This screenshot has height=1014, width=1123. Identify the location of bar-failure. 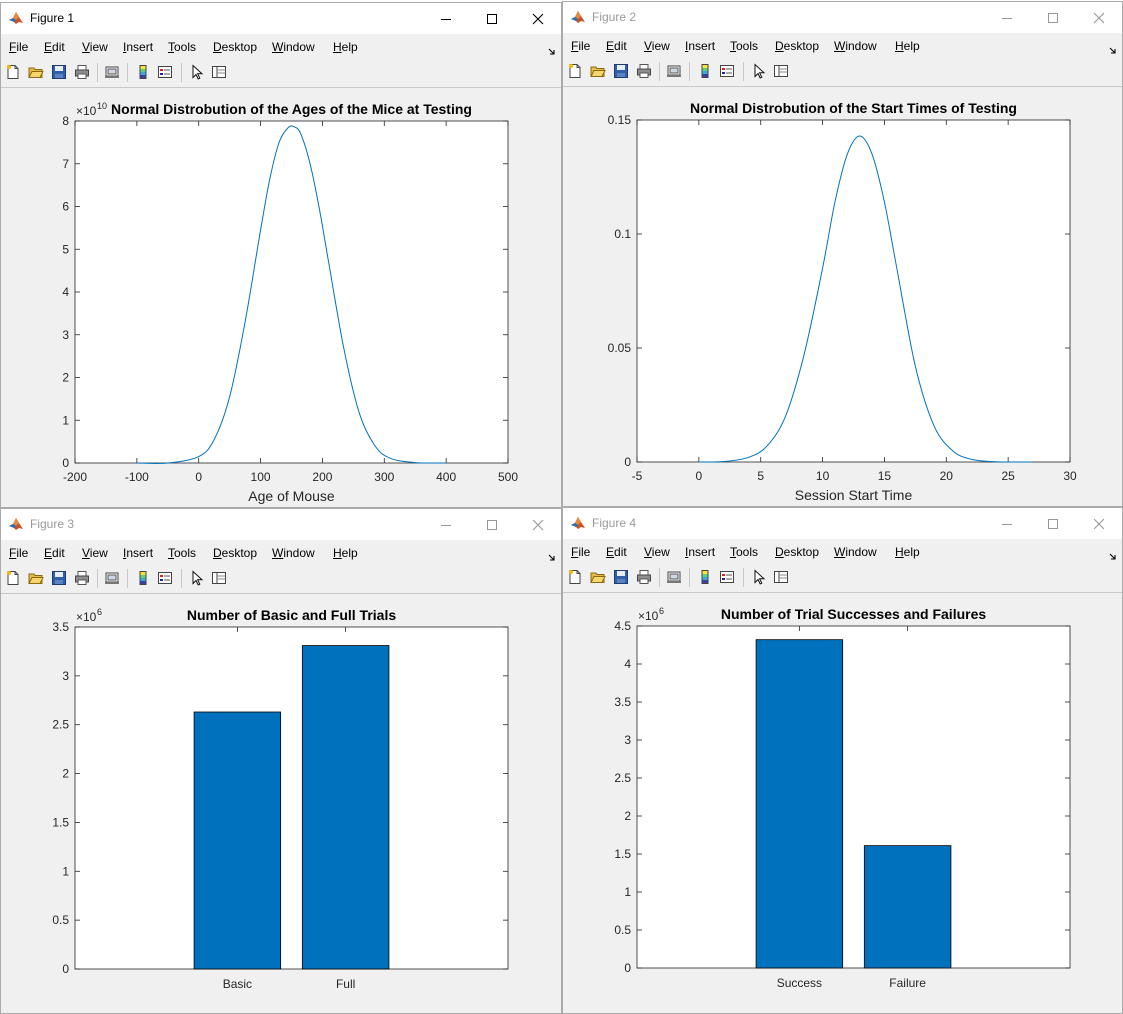
(907, 907).